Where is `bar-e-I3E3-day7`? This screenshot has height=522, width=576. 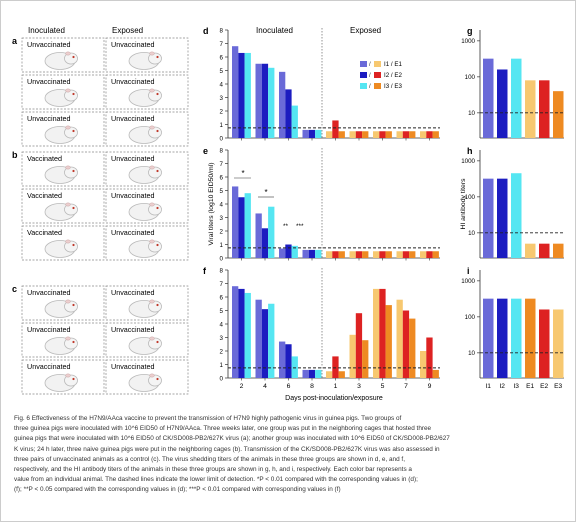
bar-e-I3E3-day7 is located at coordinates (412, 254).